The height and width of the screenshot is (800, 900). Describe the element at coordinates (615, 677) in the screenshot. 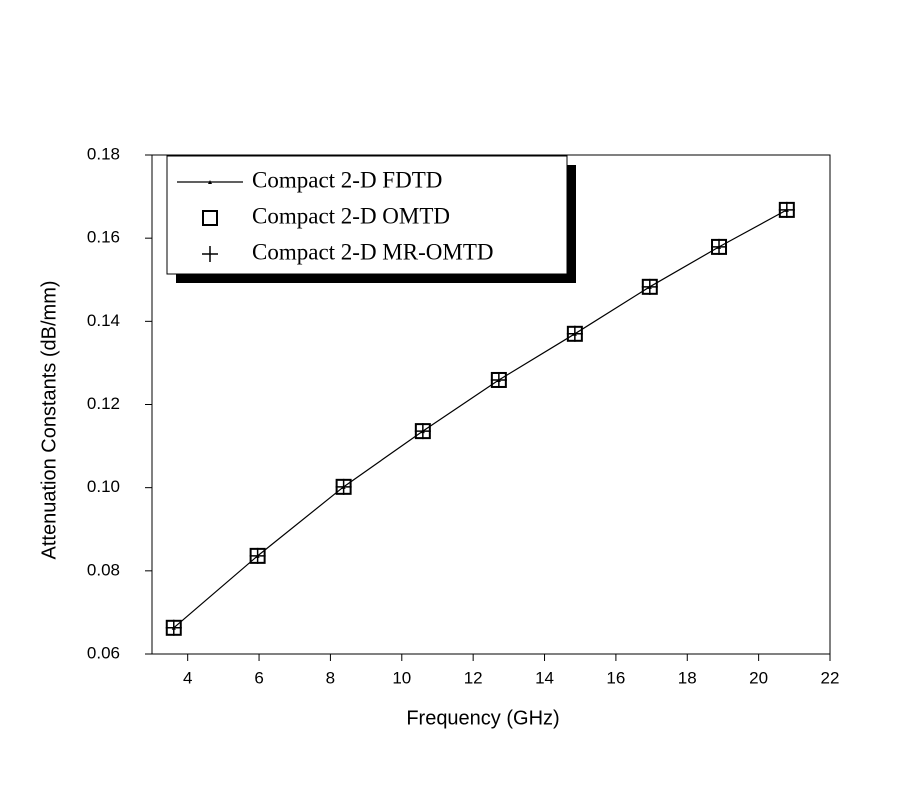

I see `x-tick-label: 16` at that location.